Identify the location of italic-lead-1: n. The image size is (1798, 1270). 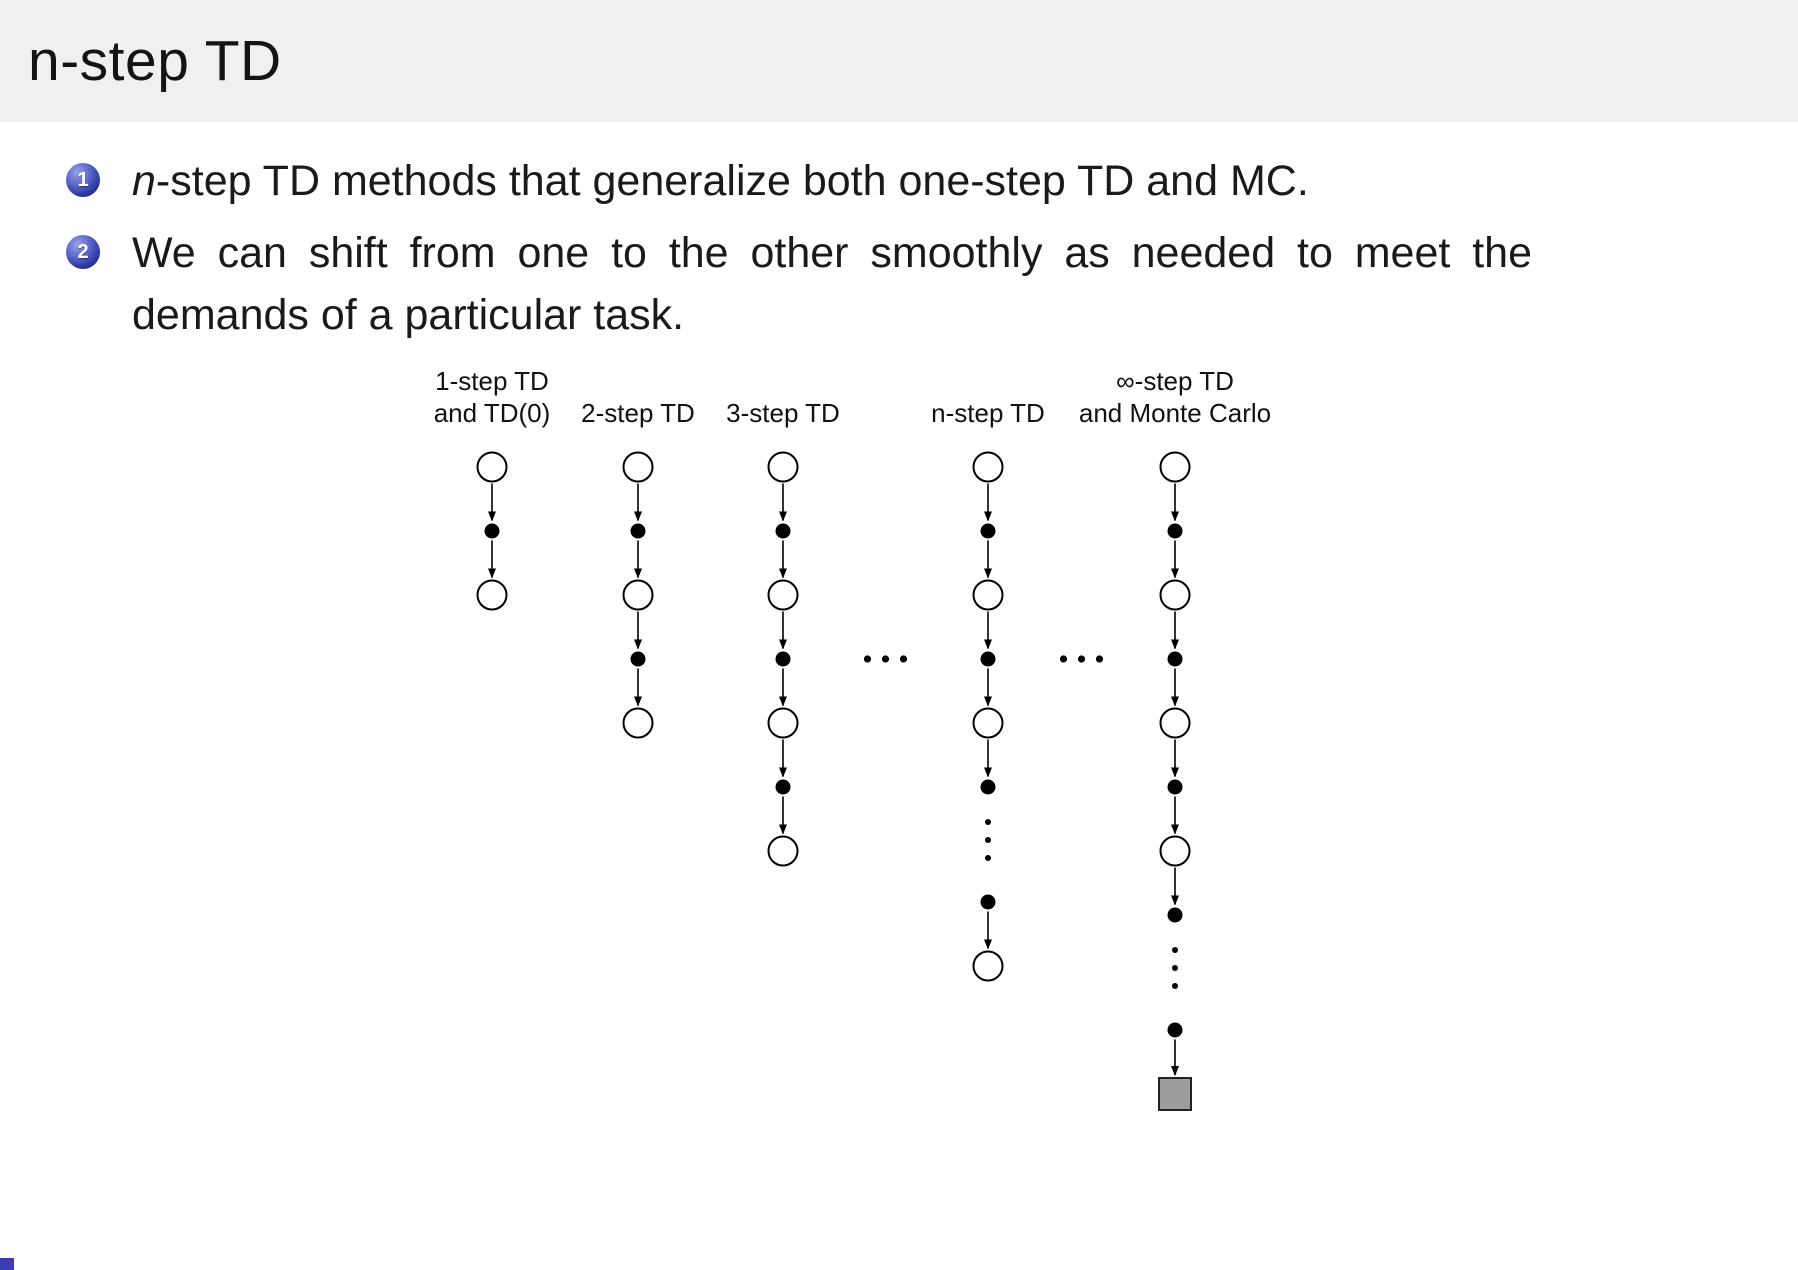
(144, 181).